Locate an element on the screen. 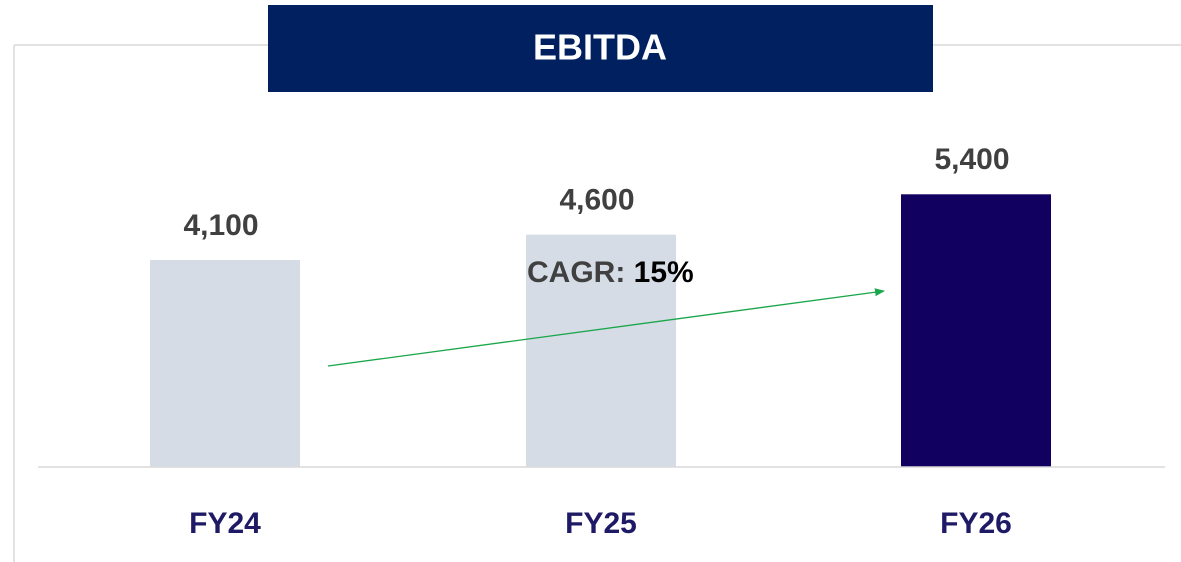 The height and width of the screenshot is (562, 1181). cagr-annotation: CAGR: 15% is located at coordinates (610, 272).